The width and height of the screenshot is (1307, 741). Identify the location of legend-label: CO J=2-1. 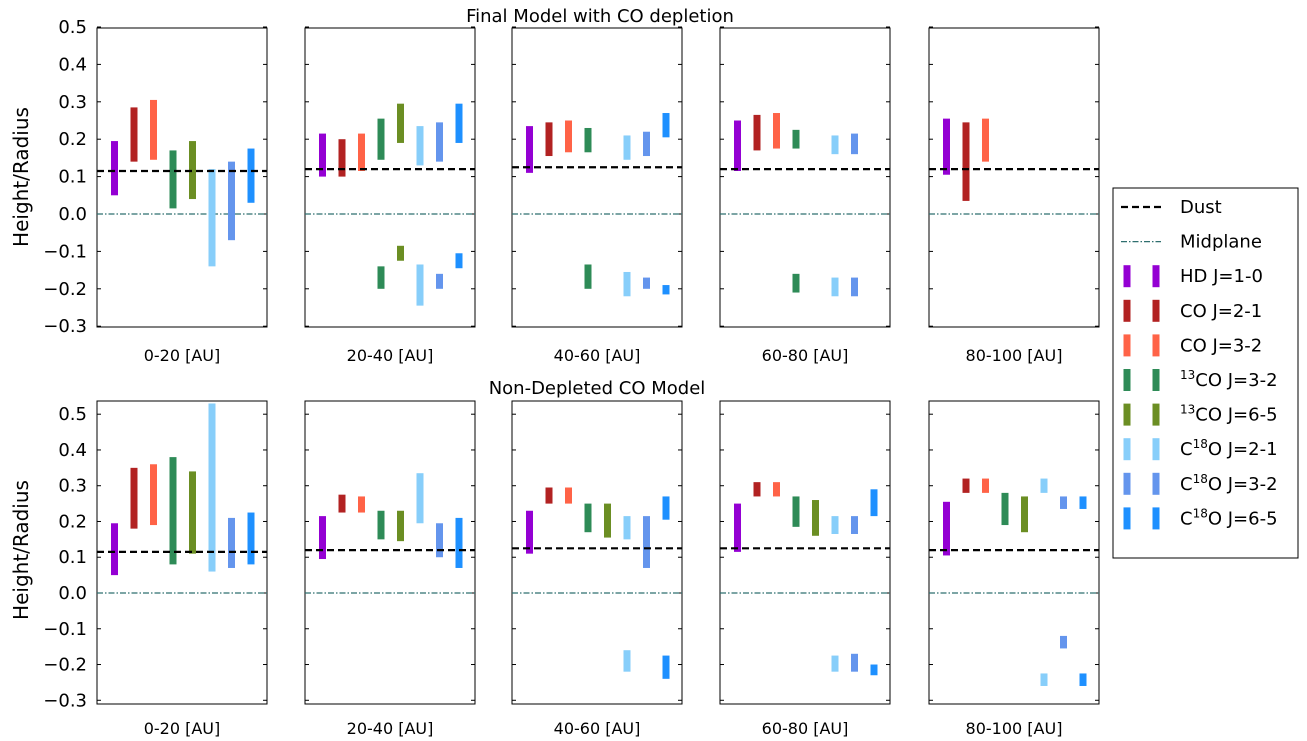
(1221, 311).